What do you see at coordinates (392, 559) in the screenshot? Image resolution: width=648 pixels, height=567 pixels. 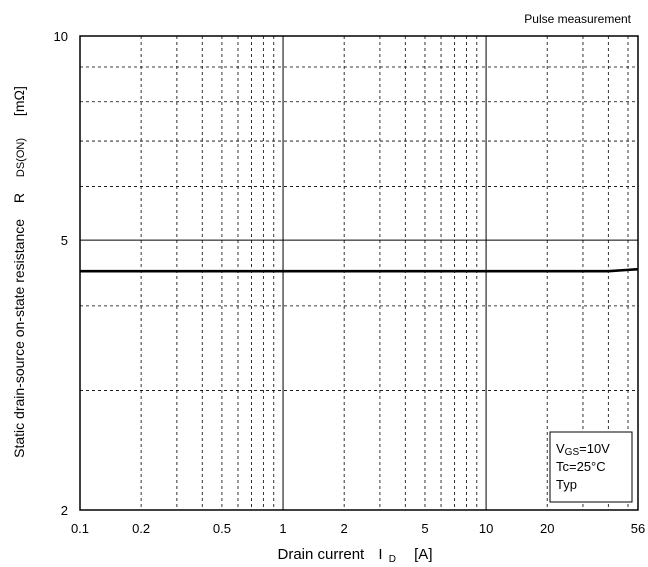 I see `x-axis-label-subscript: D` at bounding box center [392, 559].